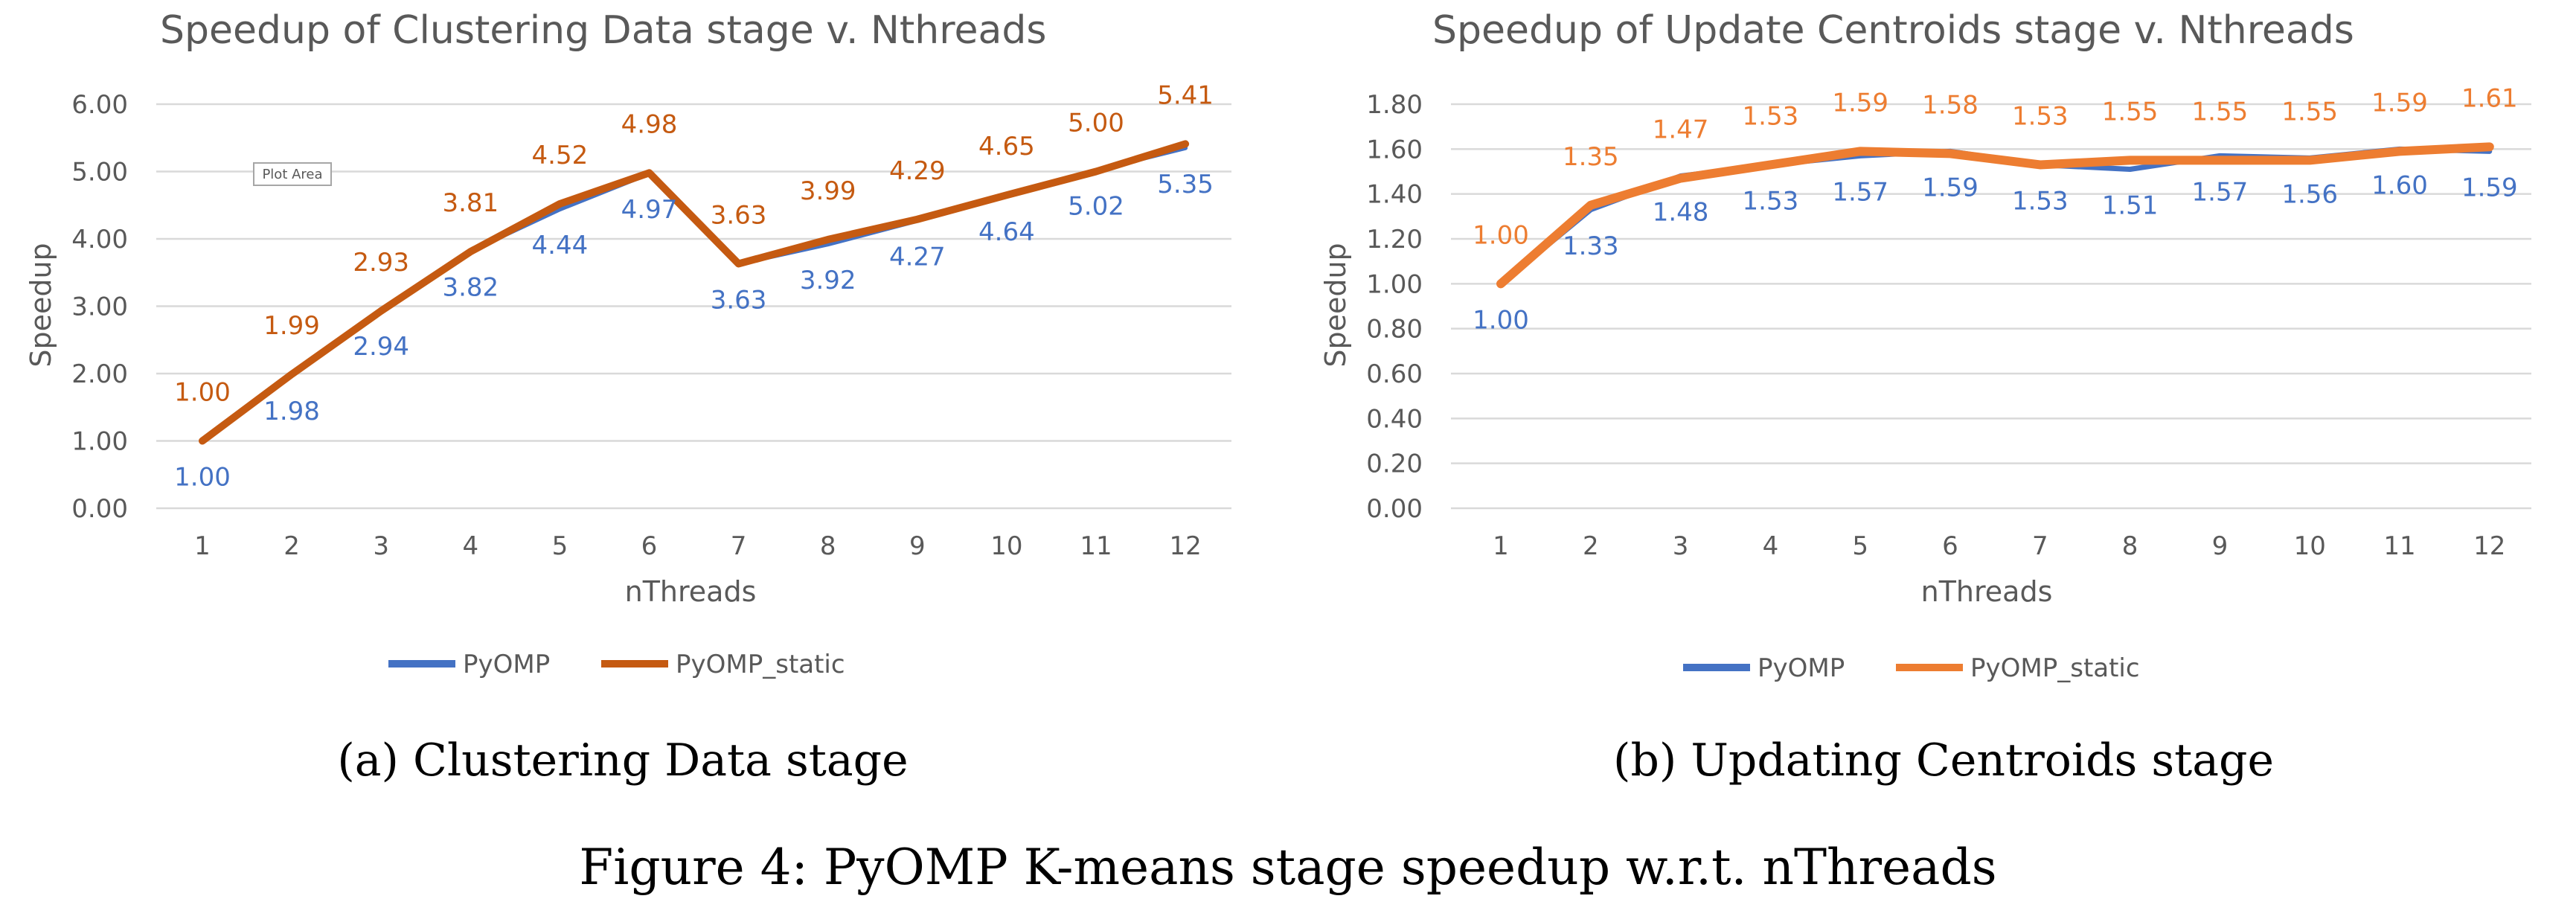  Describe the element at coordinates (2400, 185) in the screenshot. I see `data-label-pyomp: 1.60` at that location.